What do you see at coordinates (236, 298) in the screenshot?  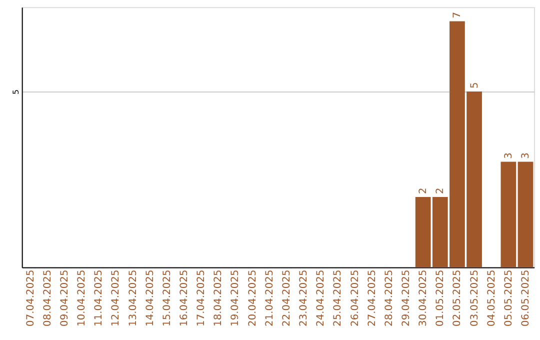 I see `x-tick-label: 19.04.2025` at bounding box center [236, 298].